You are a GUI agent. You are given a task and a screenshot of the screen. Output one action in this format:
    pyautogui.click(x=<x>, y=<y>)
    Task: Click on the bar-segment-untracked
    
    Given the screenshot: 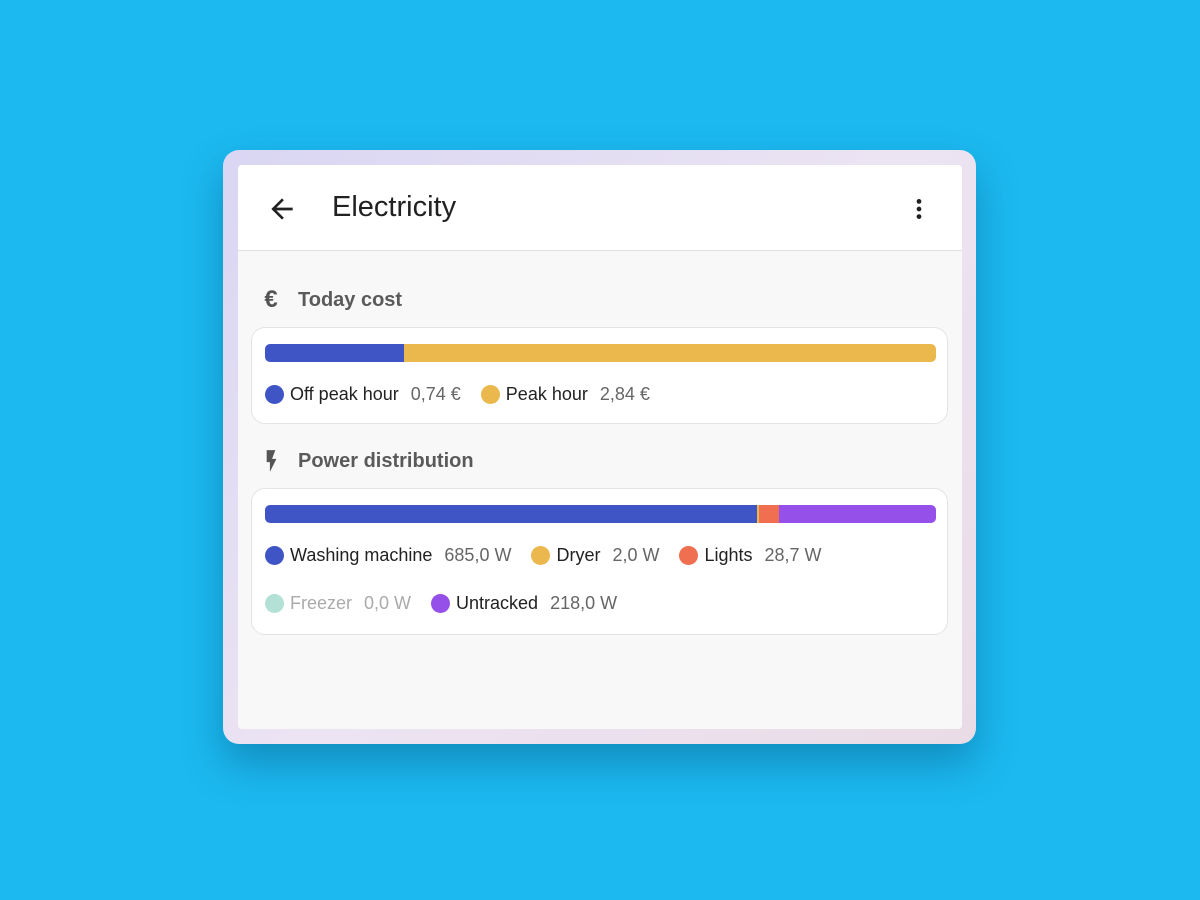 What is the action you would take?
    pyautogui.click(x=857, y=514)
    